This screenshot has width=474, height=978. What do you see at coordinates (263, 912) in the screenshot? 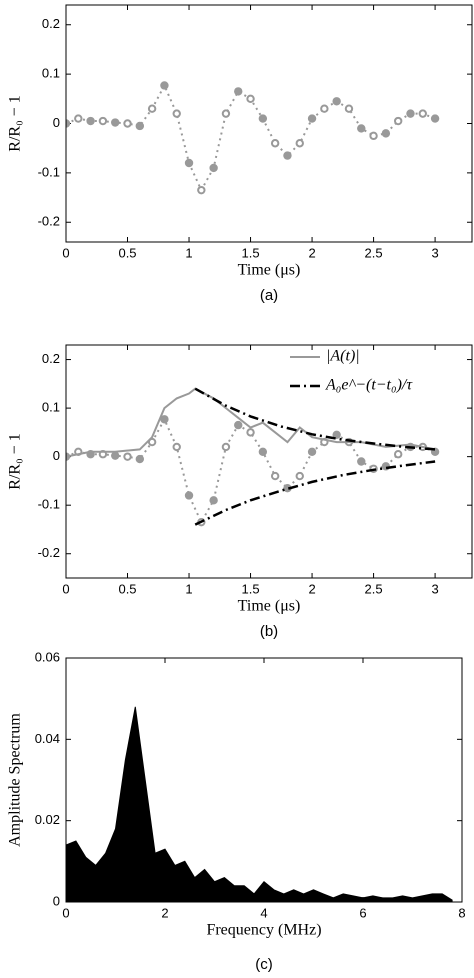
I see `x-tick-label: 4` at bounding box center [263, 912].